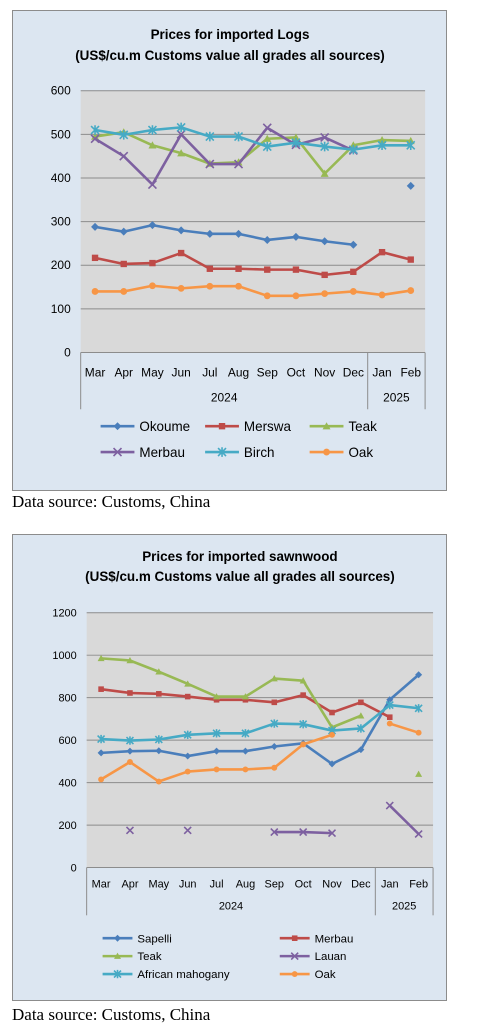 Image resolution: width=479 pixels, height=1031 pixels. What do you see at coordinates (132, 957) in the screenshot?
I see `legend-item: Teak` at bounding box center [132, 957].